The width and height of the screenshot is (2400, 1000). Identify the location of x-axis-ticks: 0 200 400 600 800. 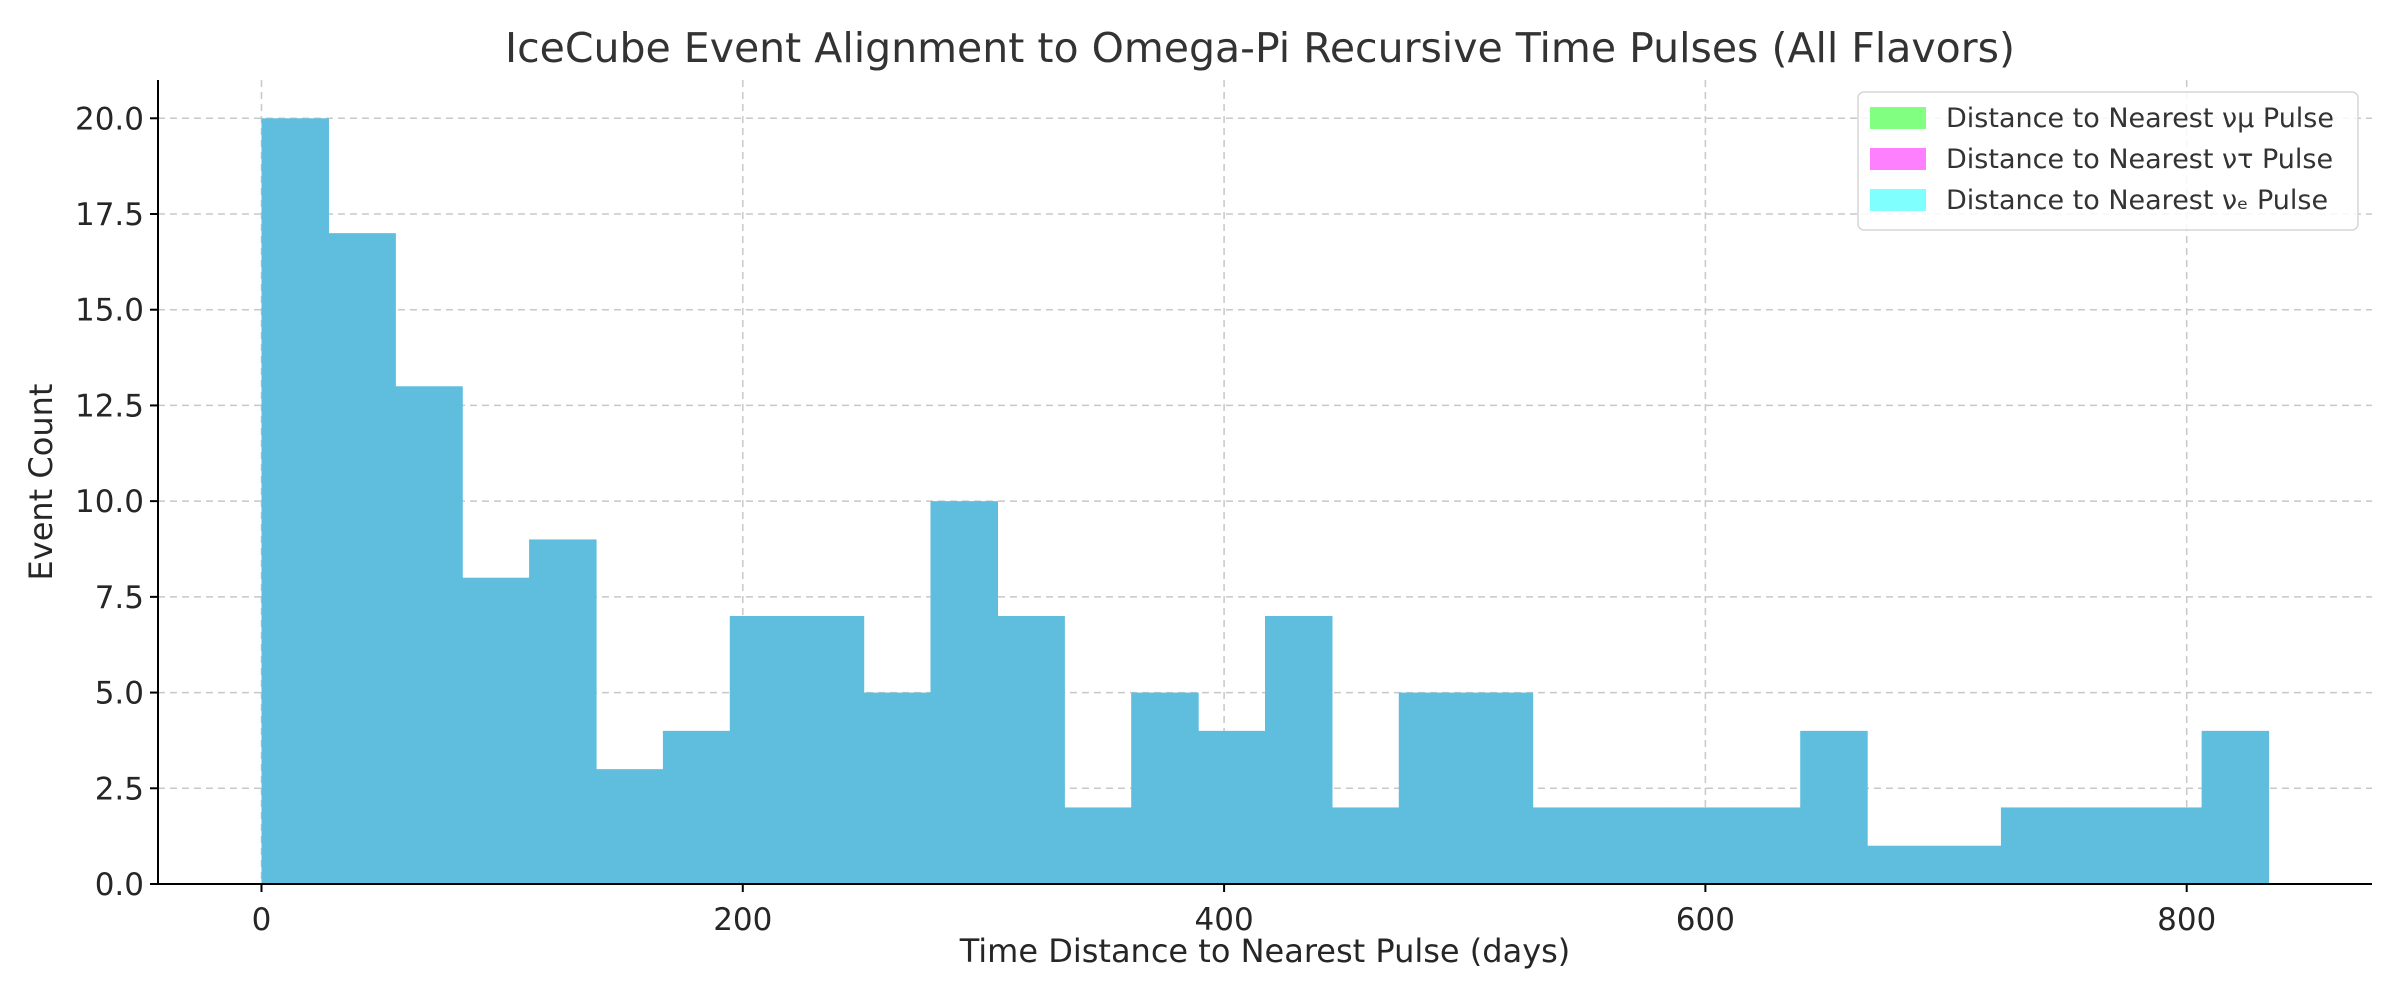
(1234, 911).